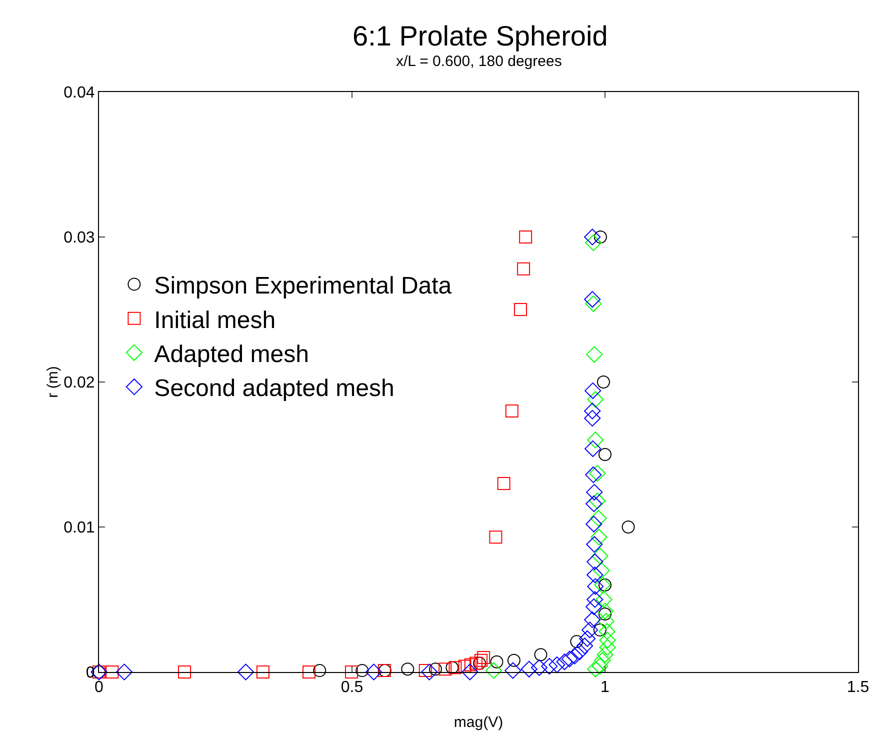 The width and height of the screenshot is (881, 733). Describe the element at coordinates (352, 687) in the screenshot. I see `x-tick-label: 0.5` at that location.